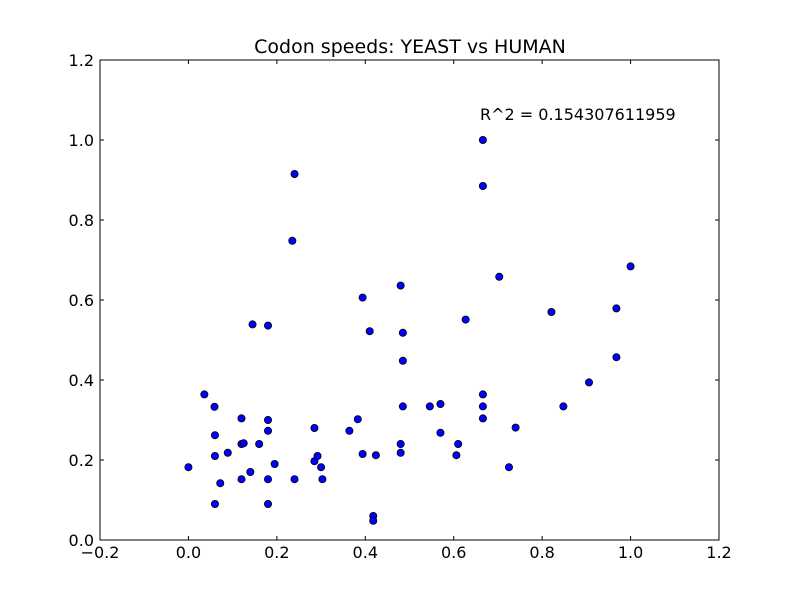  What do you see at coordinates (578, 114) in the screenshot?
I see `r-squared-annotation: R^2 = 0.154307611959` at bounding box center [578, 114].